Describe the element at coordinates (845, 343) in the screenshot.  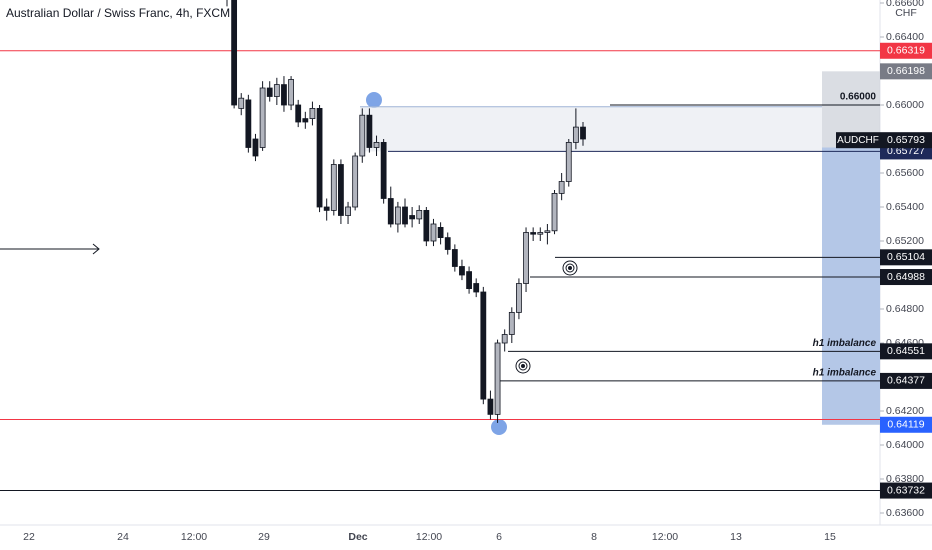
I see `line-text: h1 imbalance` at that location.